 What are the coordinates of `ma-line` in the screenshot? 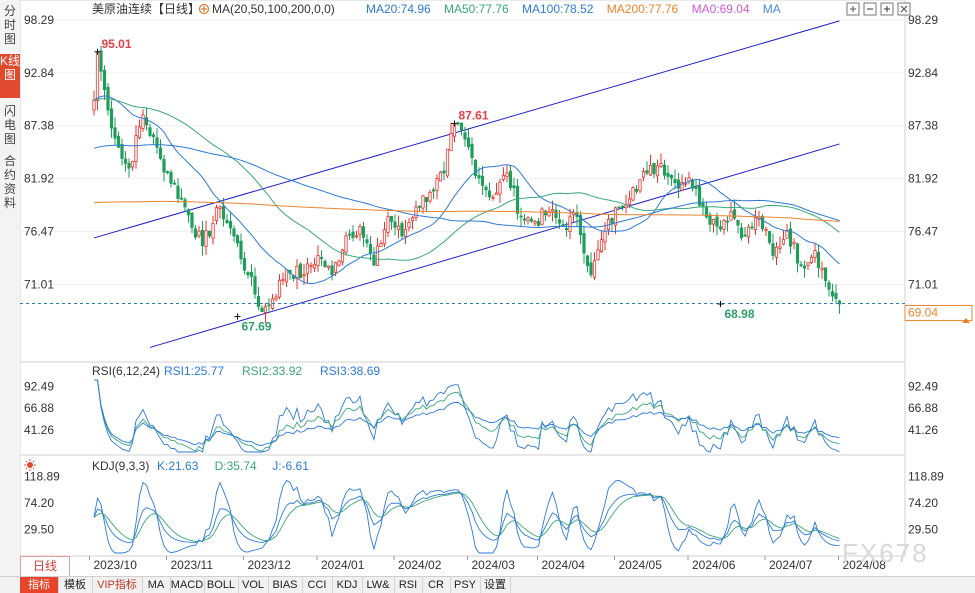 It's located at (466, 211).